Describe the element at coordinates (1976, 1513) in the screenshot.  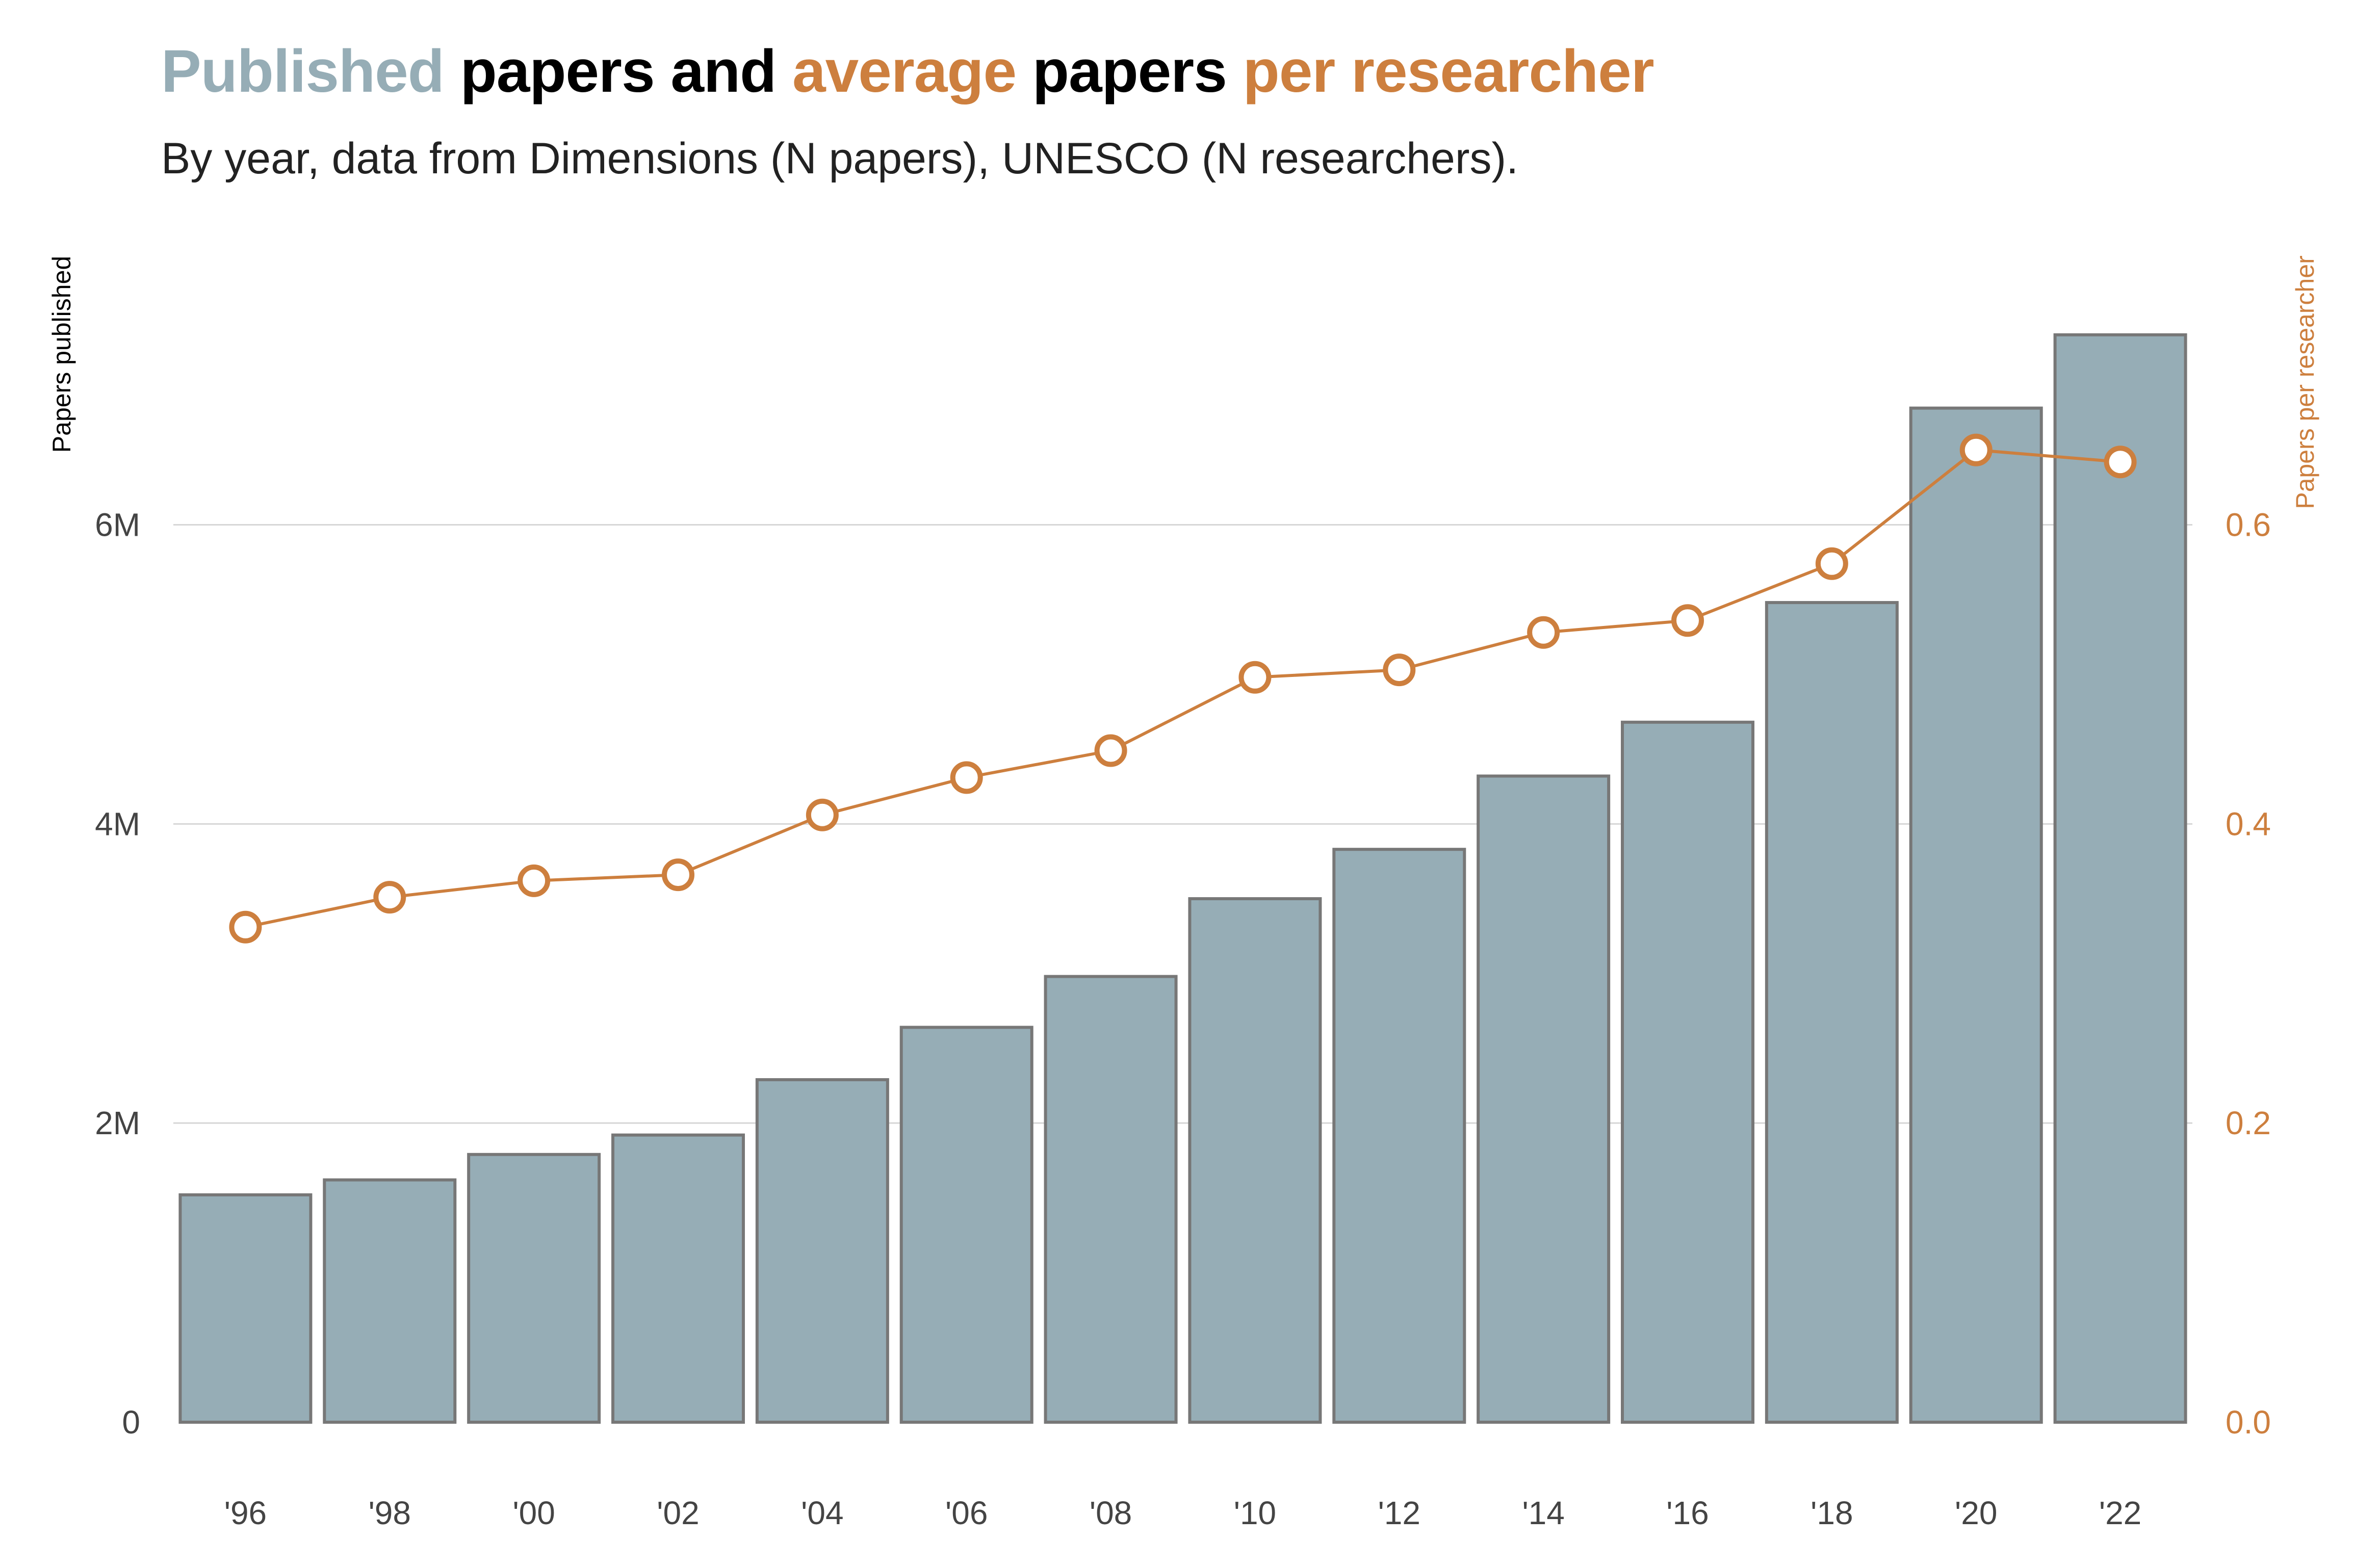
I see `x-tick-label: '20` at that location.